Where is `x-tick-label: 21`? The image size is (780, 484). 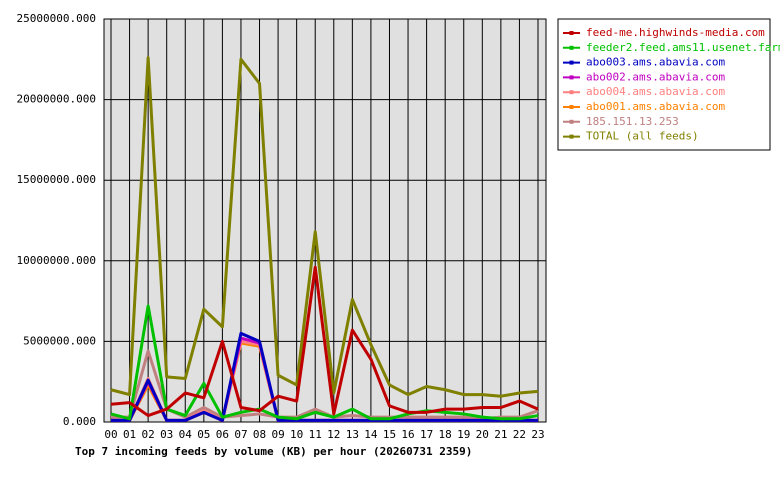 x-tick-label: 21 is located at coordinates (500, 434).